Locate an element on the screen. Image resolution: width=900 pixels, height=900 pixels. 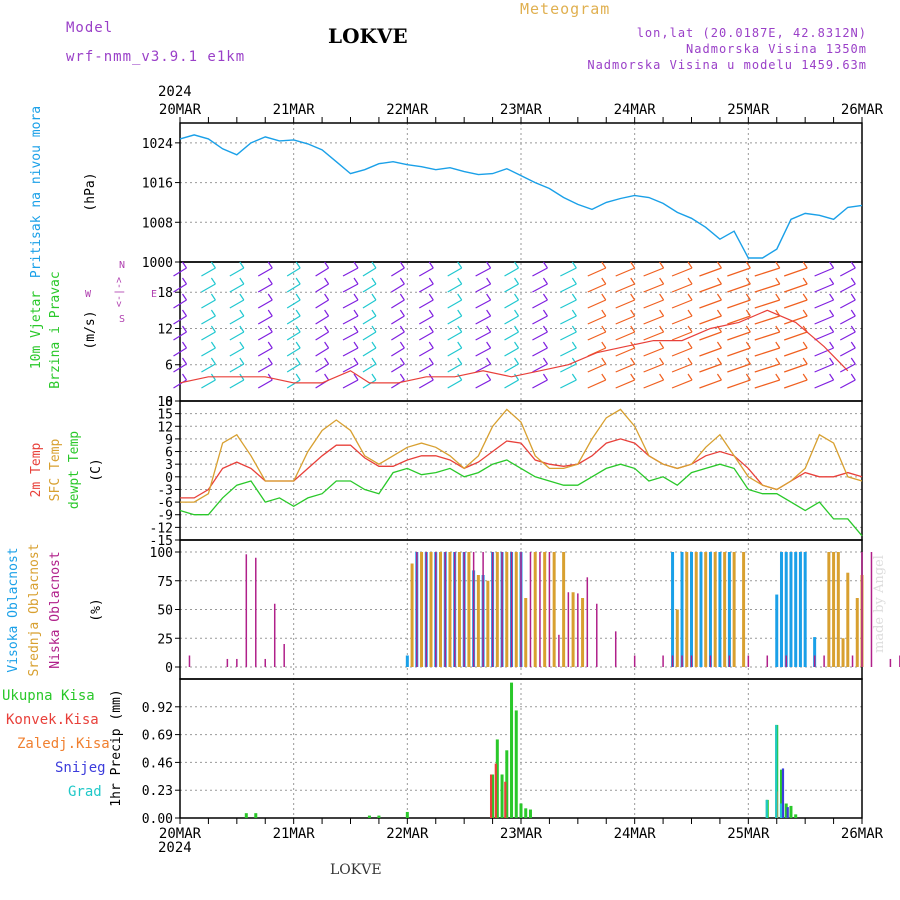
bottom-day-label: 24MAR is located at coordinates (635, 834).